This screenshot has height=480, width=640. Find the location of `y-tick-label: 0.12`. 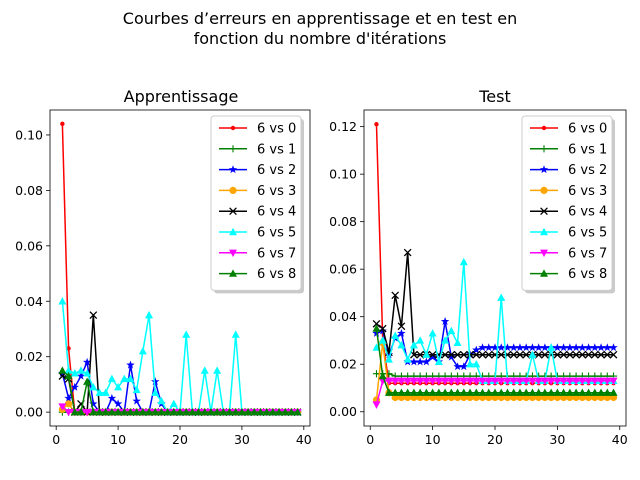

y-tick-label: 0.12 is located at coordinates (343, 126).